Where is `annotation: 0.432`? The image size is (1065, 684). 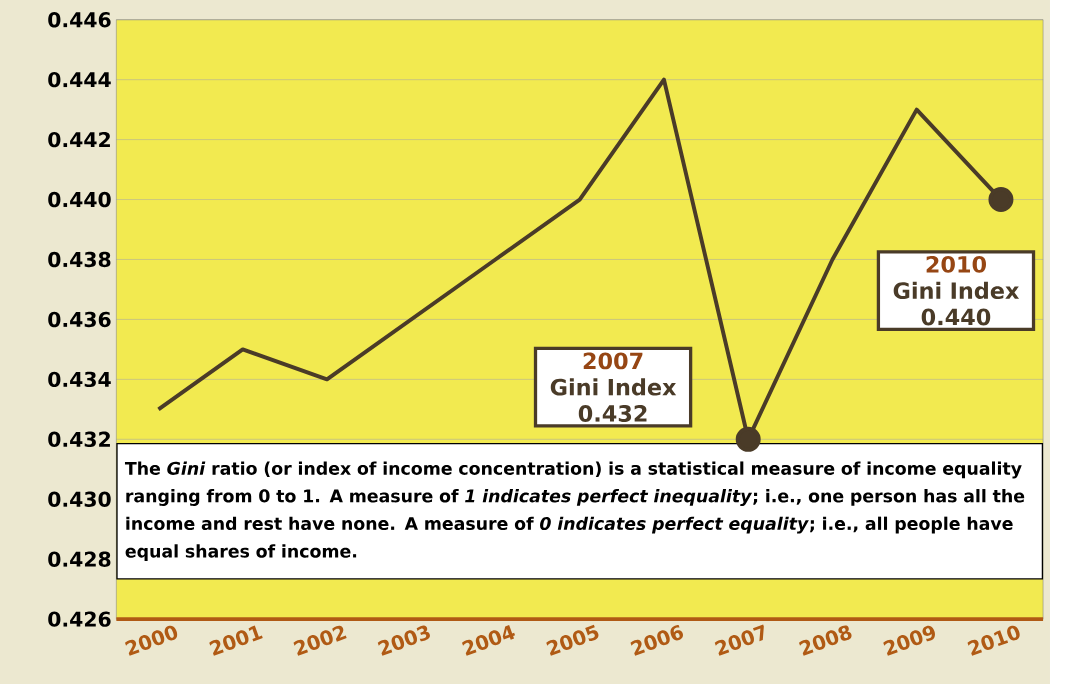
annotation: 0.432 is located at coordinates (612, 413).